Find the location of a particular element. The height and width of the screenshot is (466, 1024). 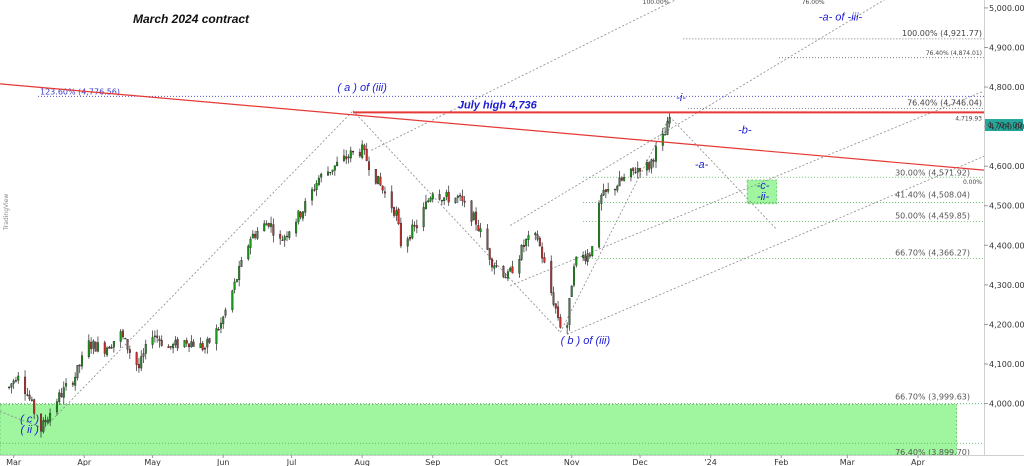

fib-level-label: 50.00% (4,459.85) is located at coordinates (932, 216).